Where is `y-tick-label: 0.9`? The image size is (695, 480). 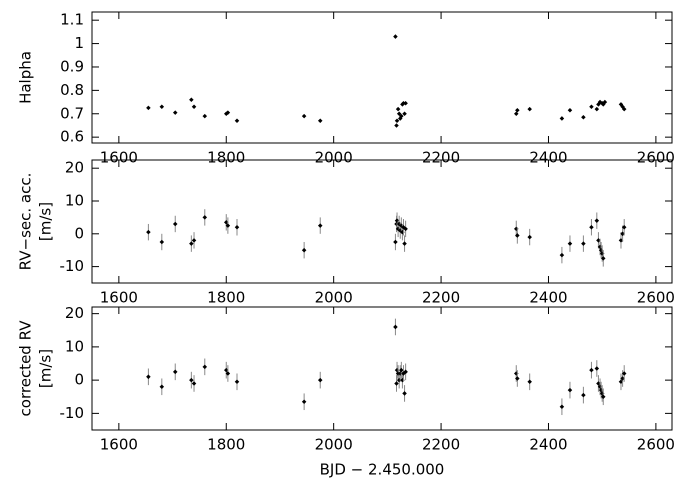
y-tick-label: 0.9 is located at coordinates (72, 66).